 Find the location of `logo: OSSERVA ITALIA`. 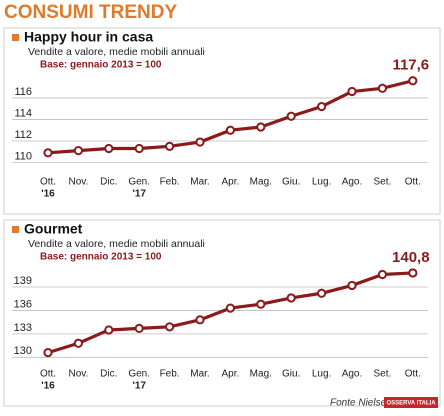

logo: OSSERVA ITALIA is located at coordinates (411, 404).